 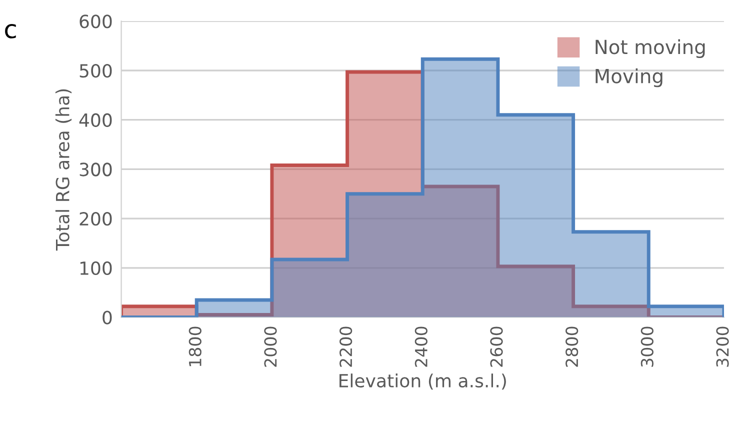 What do you see at coordinates (107, 317) in the screenshot?
I see `y-tick-label: 0` at bounding box center [107, 317].